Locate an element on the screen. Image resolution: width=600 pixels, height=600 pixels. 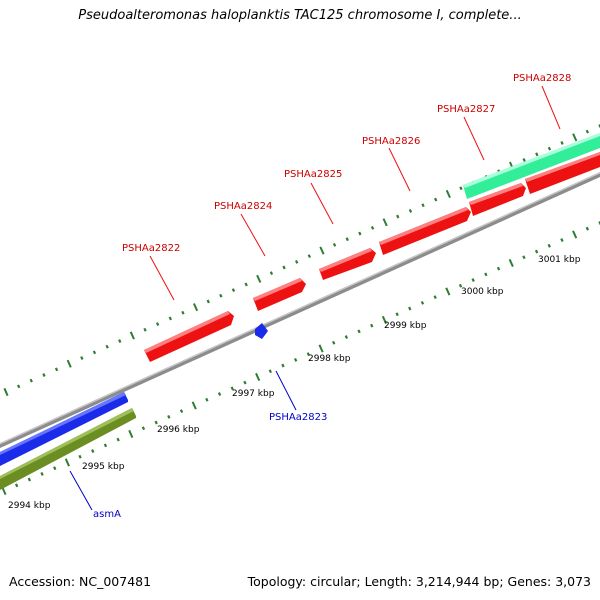
scale-label: 2998 kbp is located at coordinates (329, 359).